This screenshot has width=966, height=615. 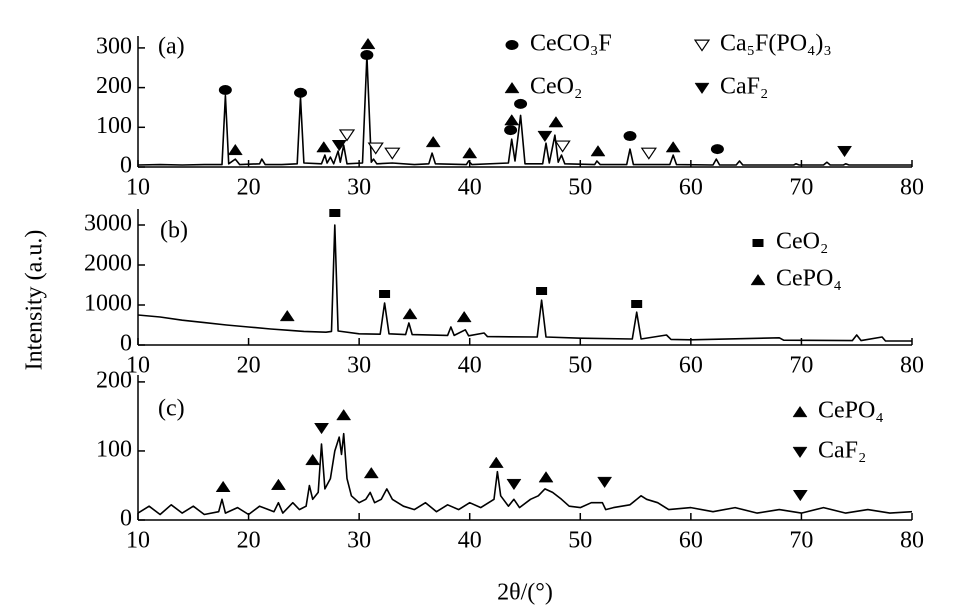 I want to click on y-tick-label: 1000, so click(x=108, y=304).